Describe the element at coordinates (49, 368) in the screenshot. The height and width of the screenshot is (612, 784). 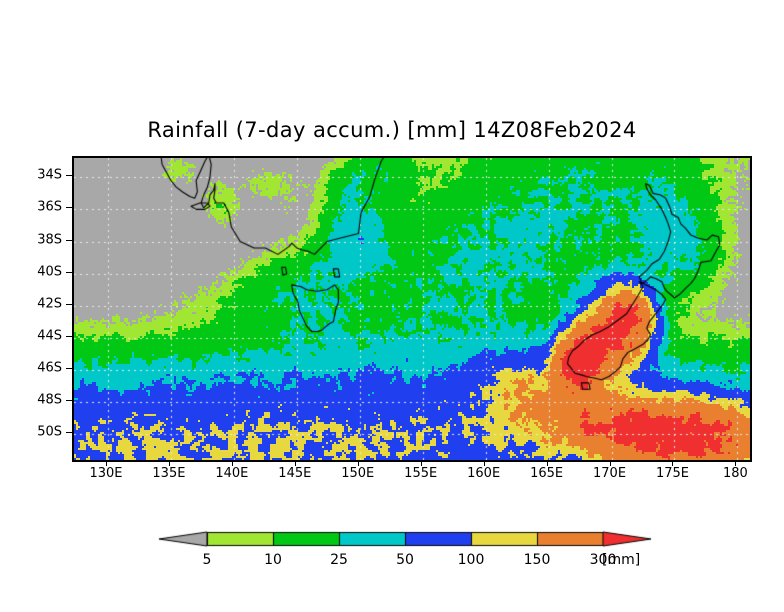
I see `y-tick-label: 46S` at that location.